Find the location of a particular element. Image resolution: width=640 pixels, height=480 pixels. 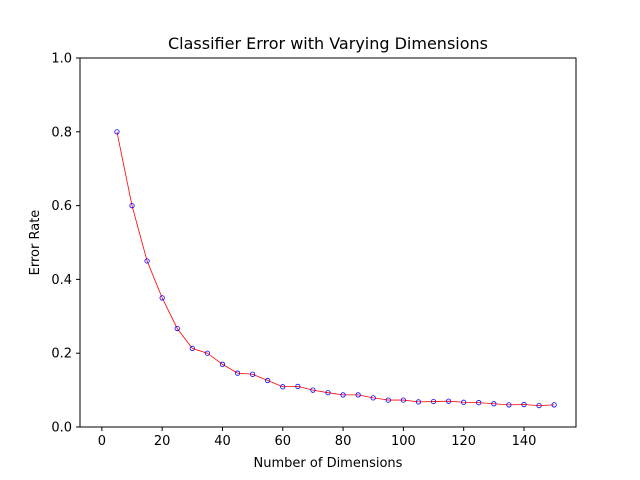

chart-title: Classifier Error with Varying Dimensions is located at coordinates (328, 43).